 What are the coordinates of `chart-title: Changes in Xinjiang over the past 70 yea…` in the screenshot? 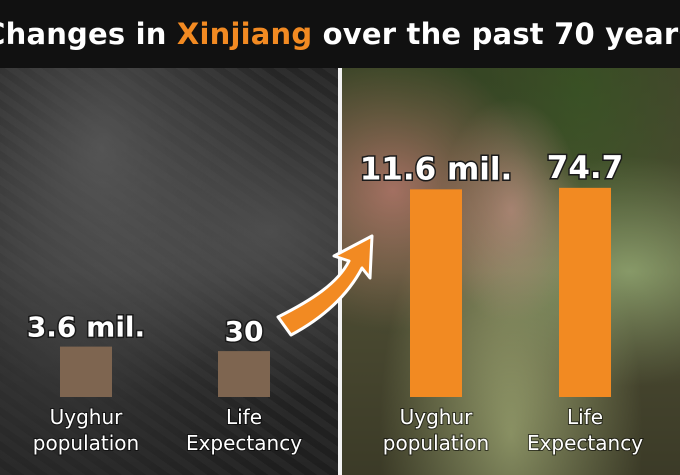 It's located at (340, 34).